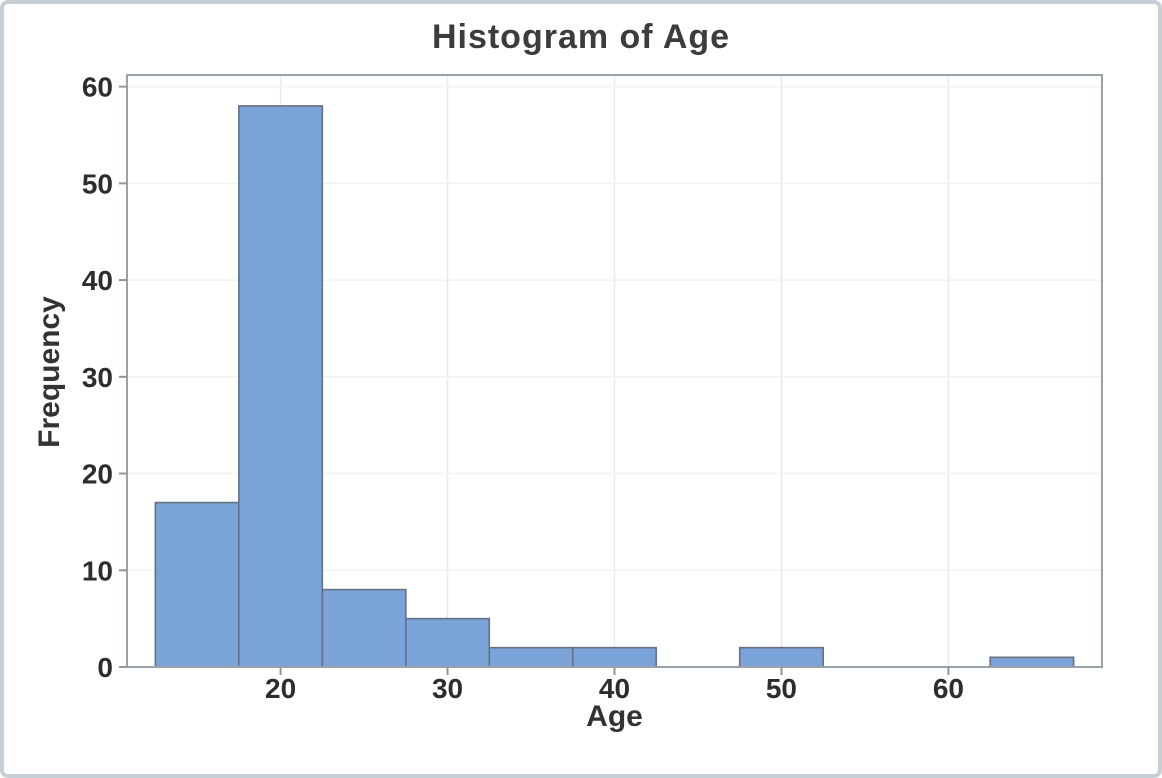  What do you see at coordinates (97, 183) in the screenshot?
I see `y-tick-label: 50` at bounding box center [97, 183].